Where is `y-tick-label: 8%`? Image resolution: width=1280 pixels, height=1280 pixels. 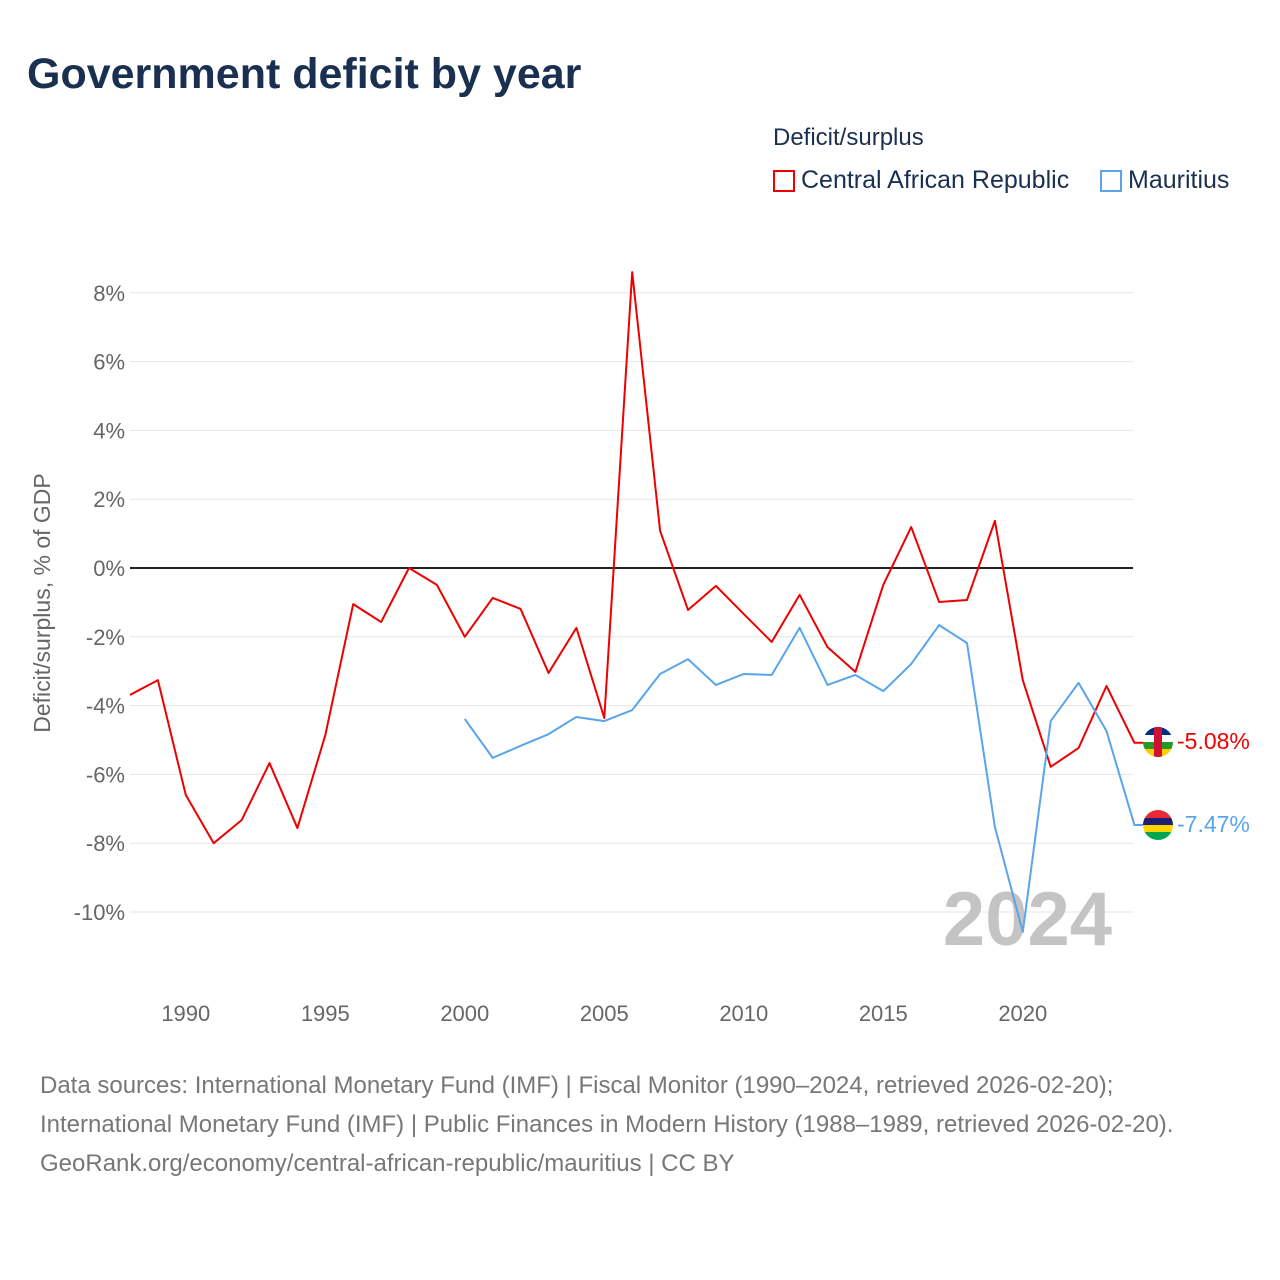 y-tick-label: 8% is located at coordinates (109, 293).